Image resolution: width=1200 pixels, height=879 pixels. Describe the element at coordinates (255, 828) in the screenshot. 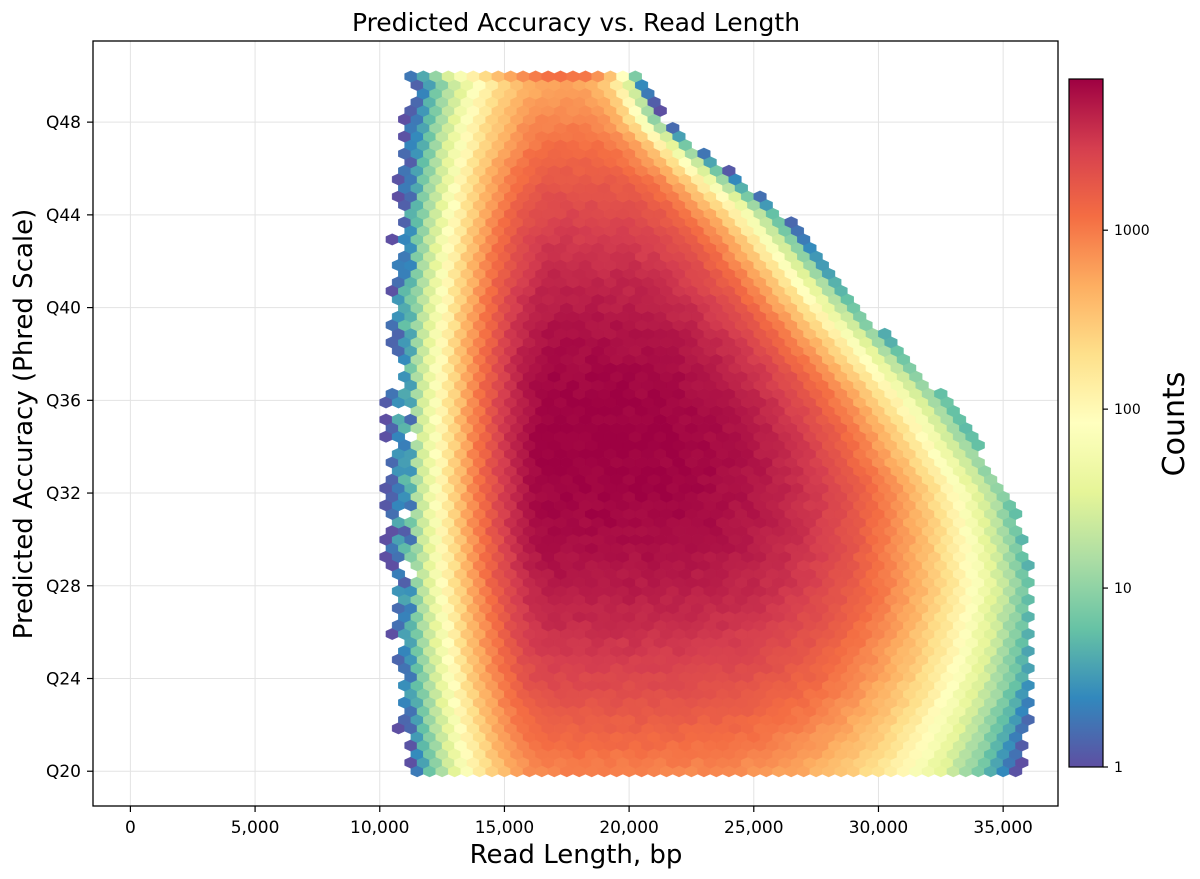

I see `x-tick-label: 5,000` at that location.